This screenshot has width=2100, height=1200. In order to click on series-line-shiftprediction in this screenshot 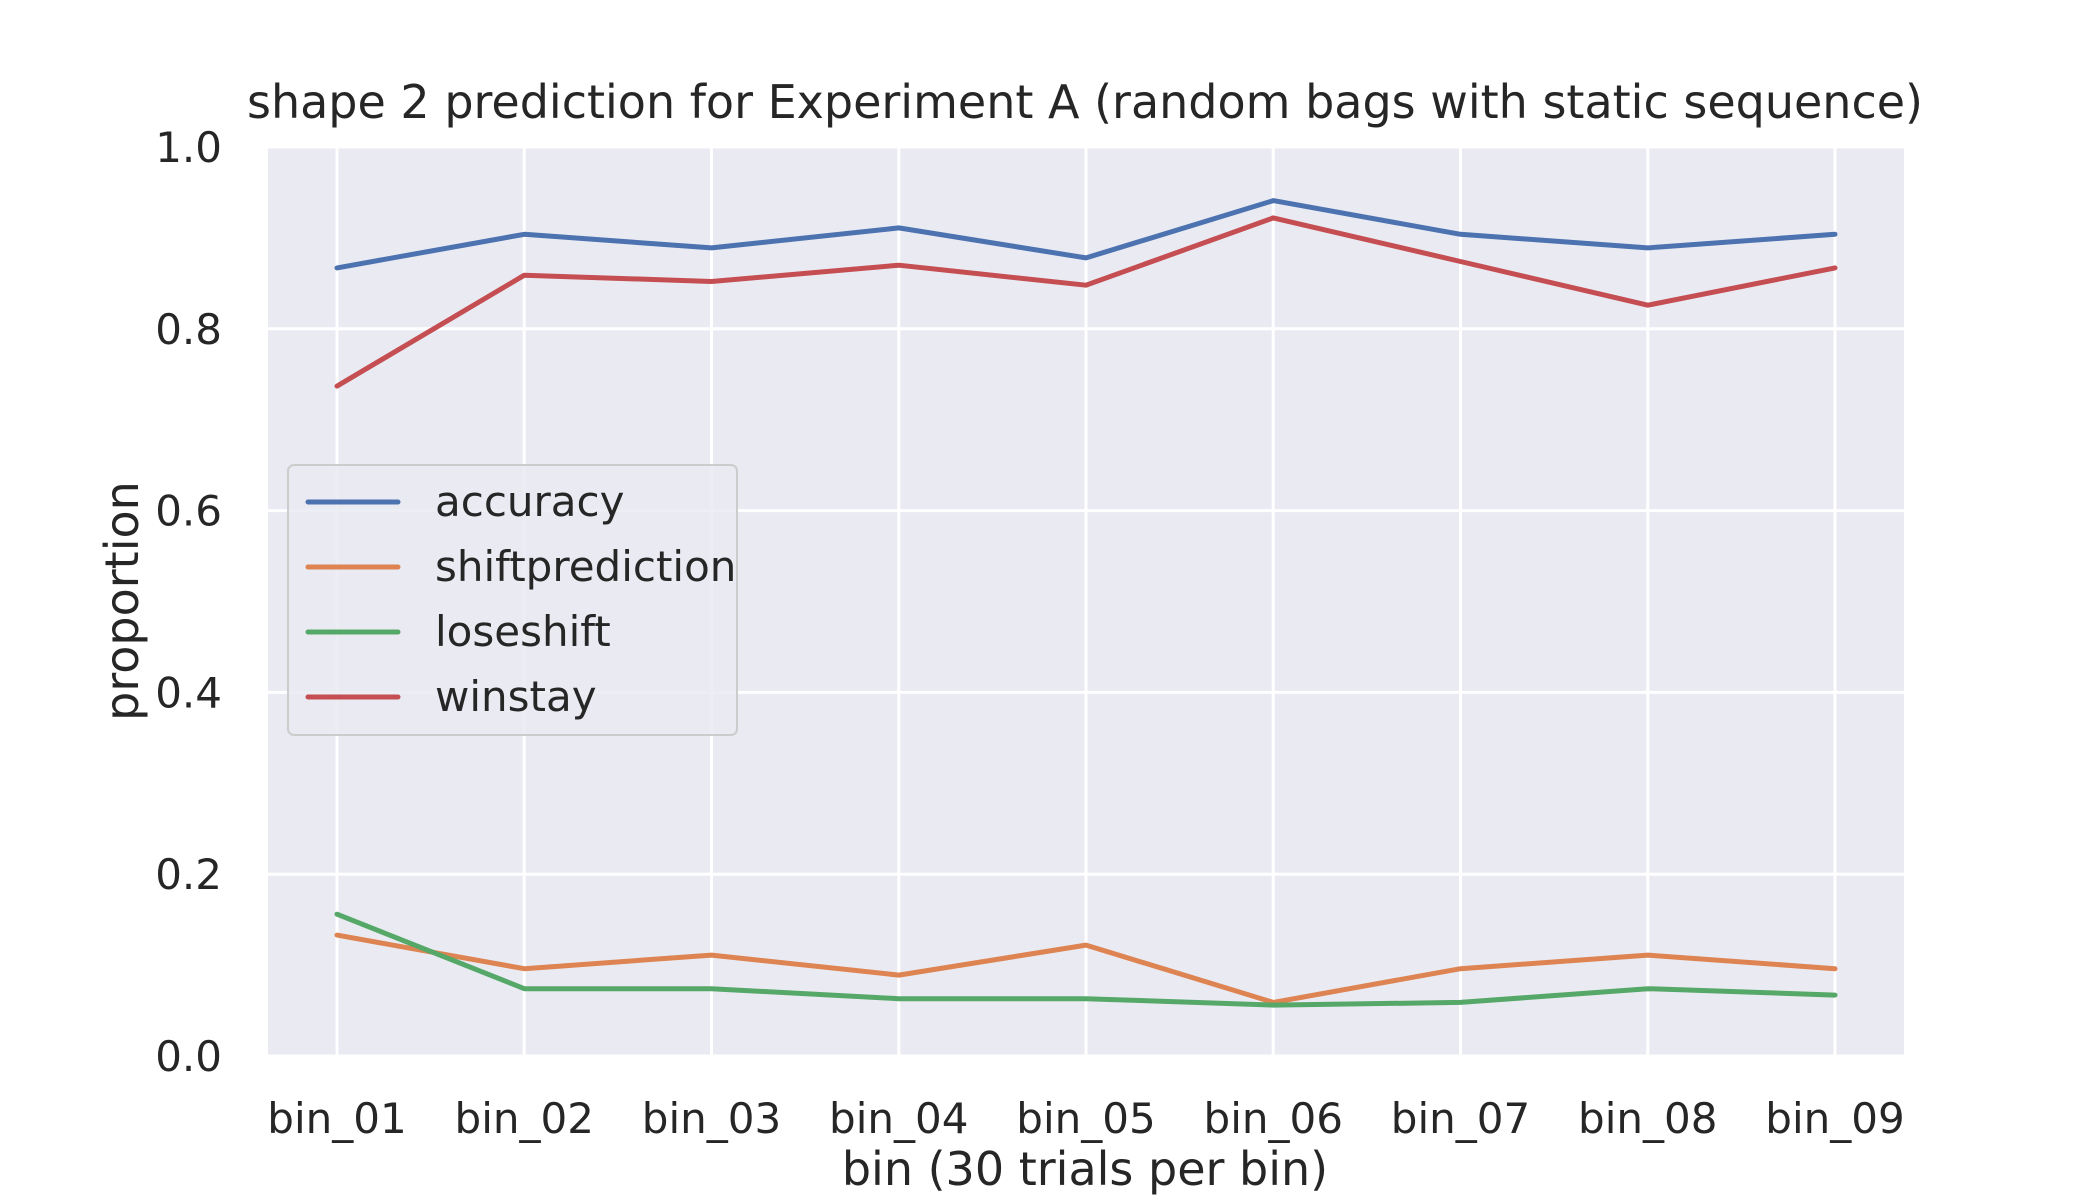, I will do `click(1086, 968)`.